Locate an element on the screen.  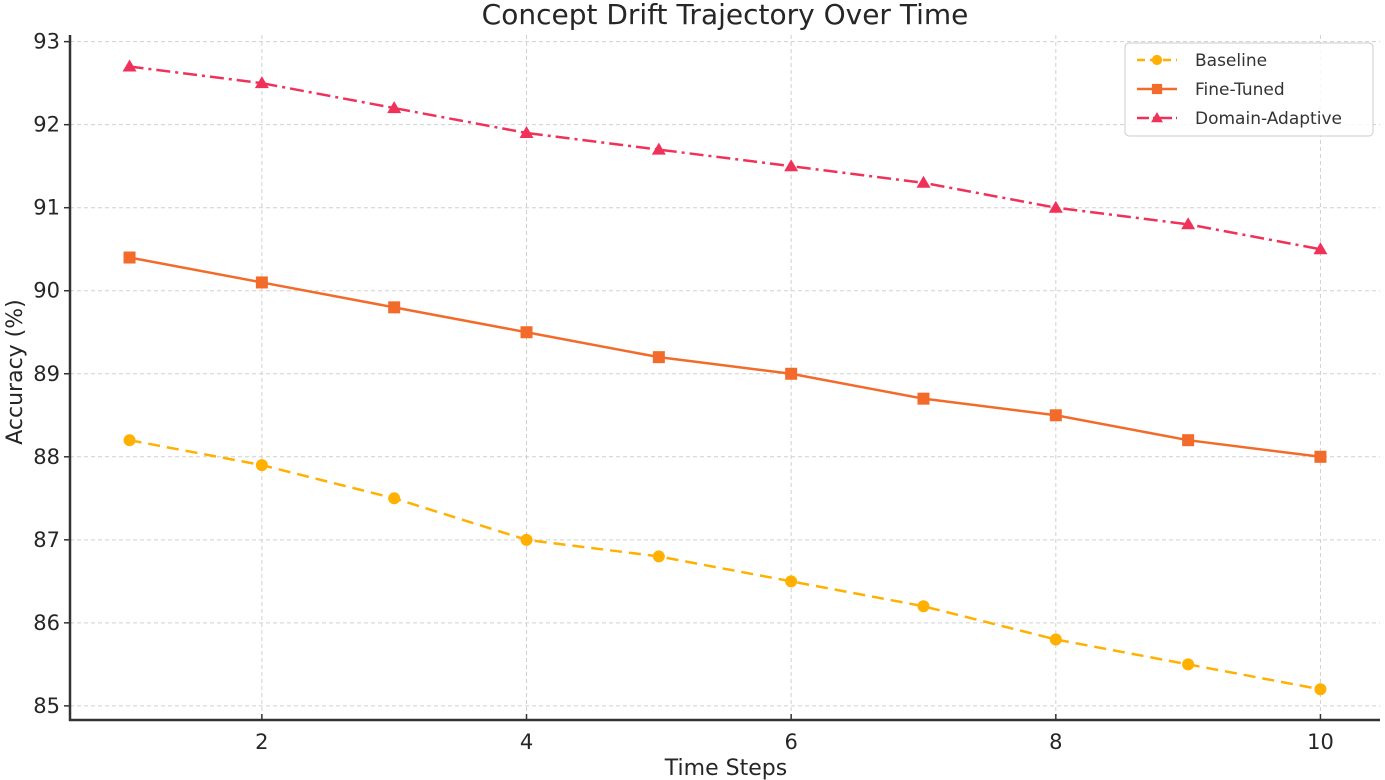
legend-label: Baseline is located at coordinates (1231, 61).